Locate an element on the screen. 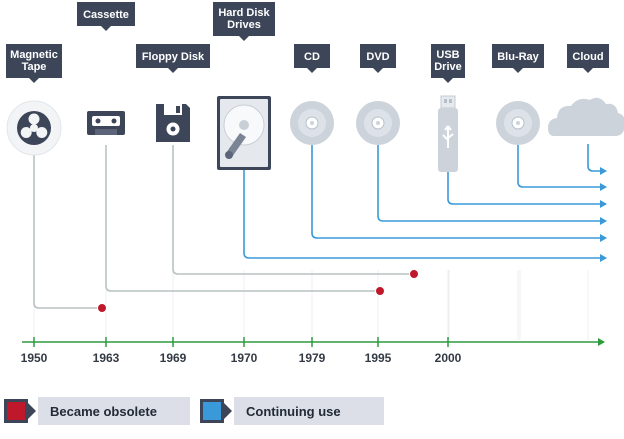 The height and width of the screenshot is (439, 624). cloud-icon is located at coordinates (586, 116).